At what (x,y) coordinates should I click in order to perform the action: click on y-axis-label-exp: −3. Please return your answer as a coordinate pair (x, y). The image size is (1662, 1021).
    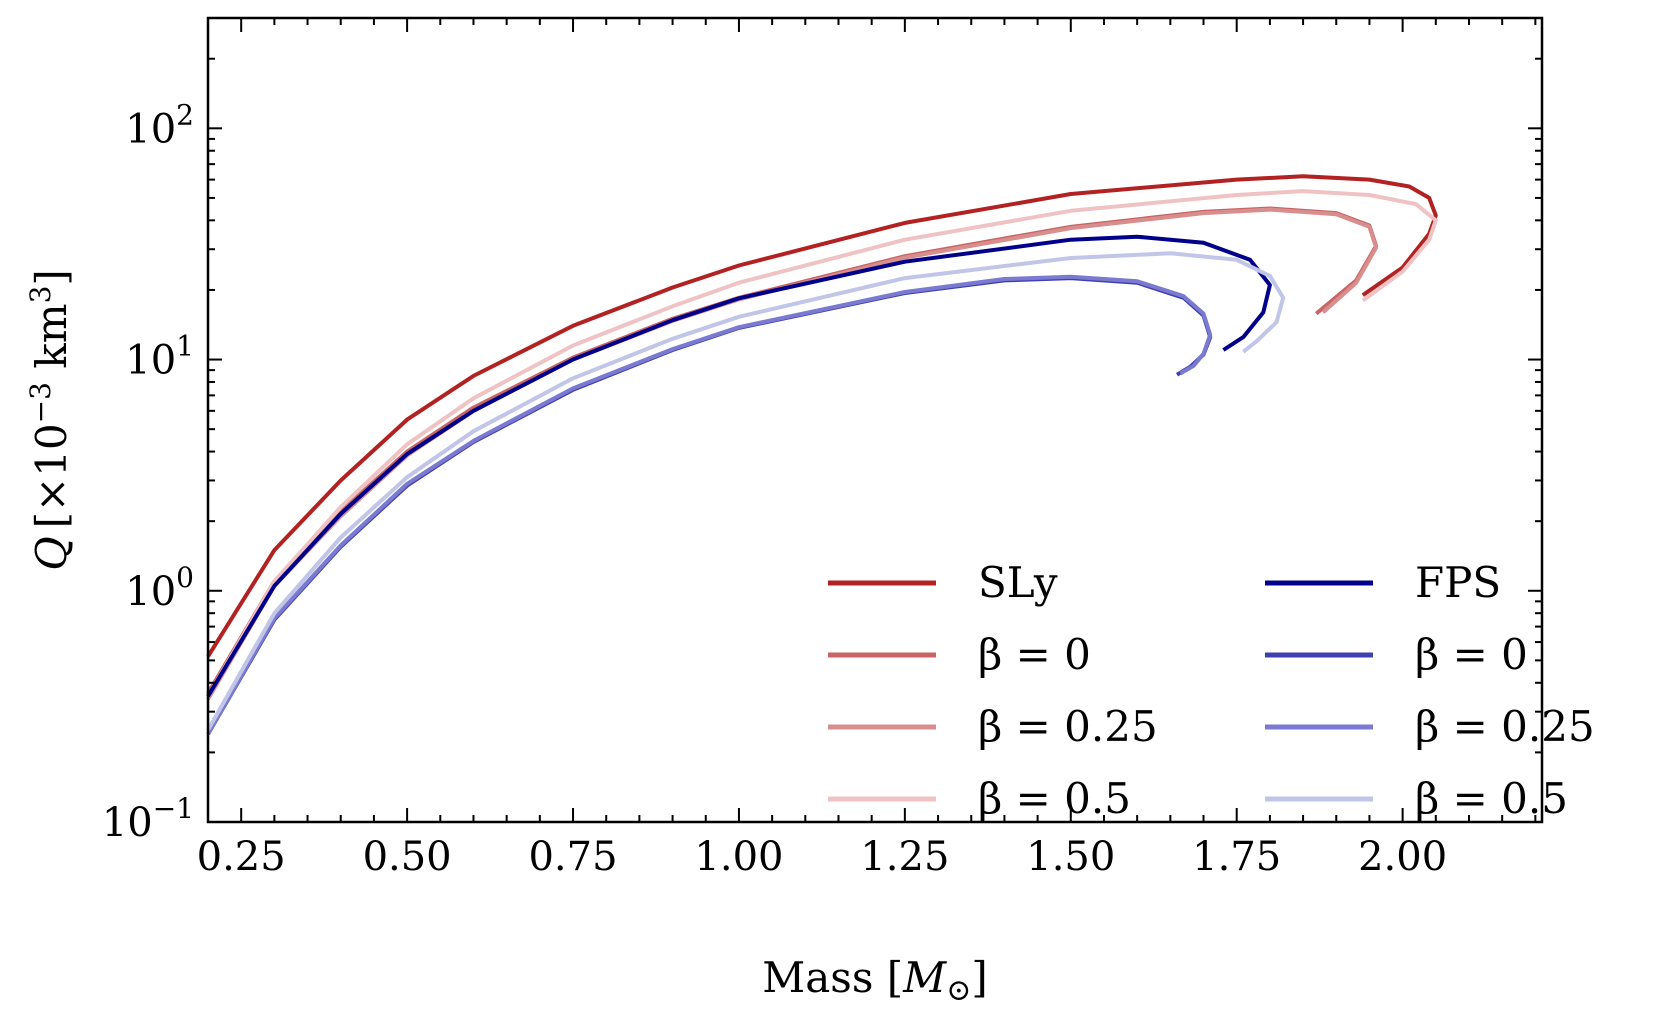
    Looking at the image, I should click on (40, 402).